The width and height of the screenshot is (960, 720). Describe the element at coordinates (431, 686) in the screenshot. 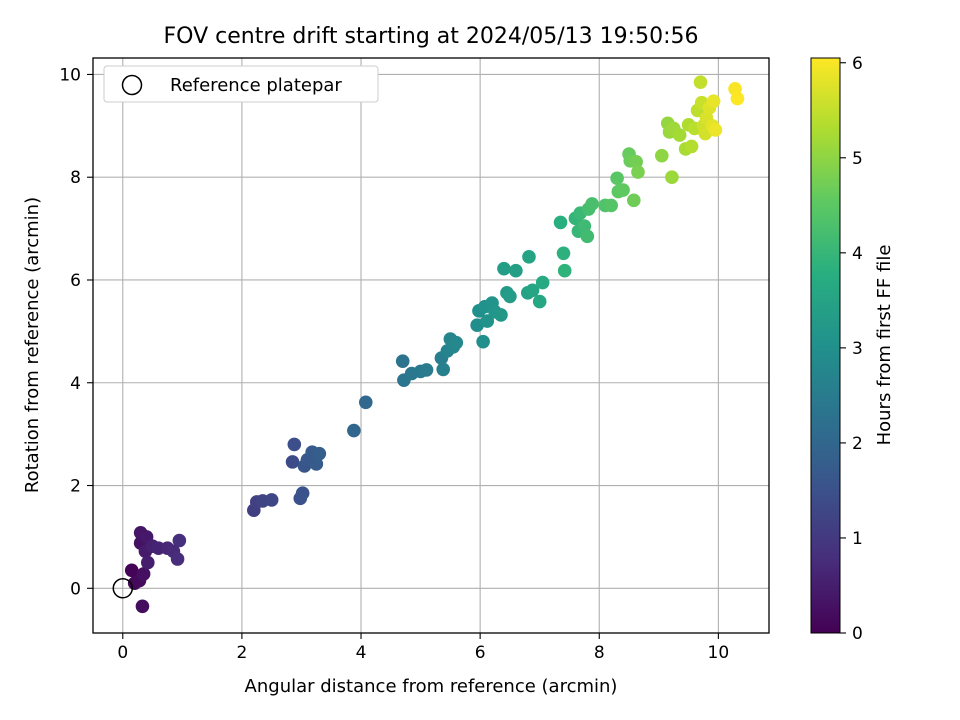

I see `x-axis-label: Angular distance from reference (arcmin)` at that location.